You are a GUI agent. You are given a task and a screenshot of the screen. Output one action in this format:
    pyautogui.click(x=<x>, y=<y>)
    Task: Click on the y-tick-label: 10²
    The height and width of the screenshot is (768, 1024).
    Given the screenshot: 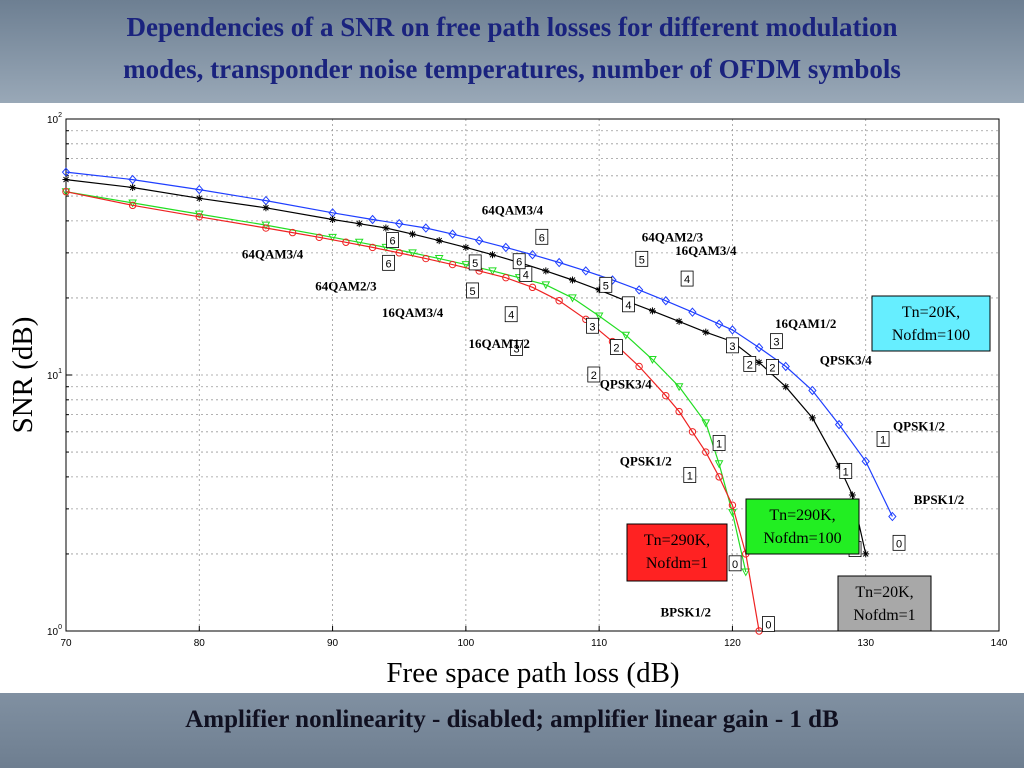 What is the action you would take?
    pyautogui.click(x=54, y=119)
    